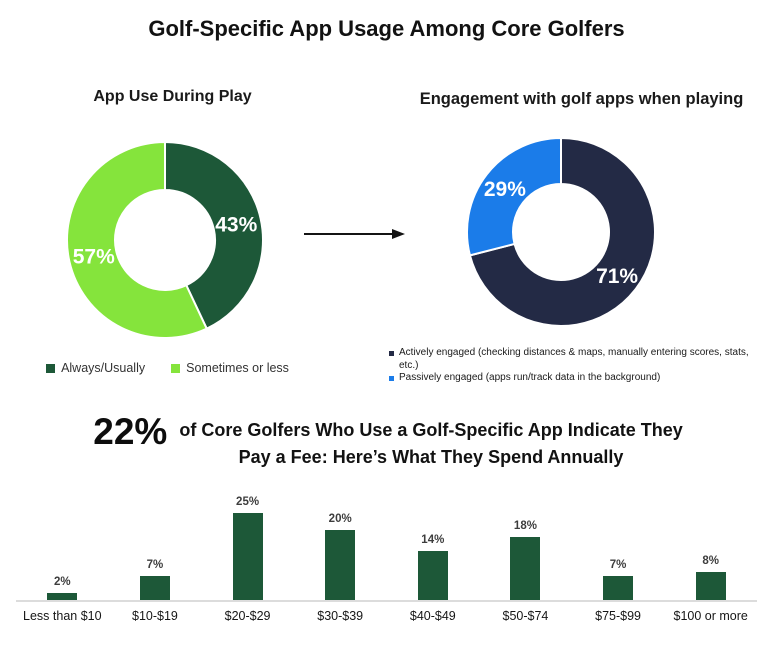 The height and width of the screenshot is (650, 773). Describe the element at coordinates (391, 353) in the screenshot. I see `legend-swatch-navy` at that location.